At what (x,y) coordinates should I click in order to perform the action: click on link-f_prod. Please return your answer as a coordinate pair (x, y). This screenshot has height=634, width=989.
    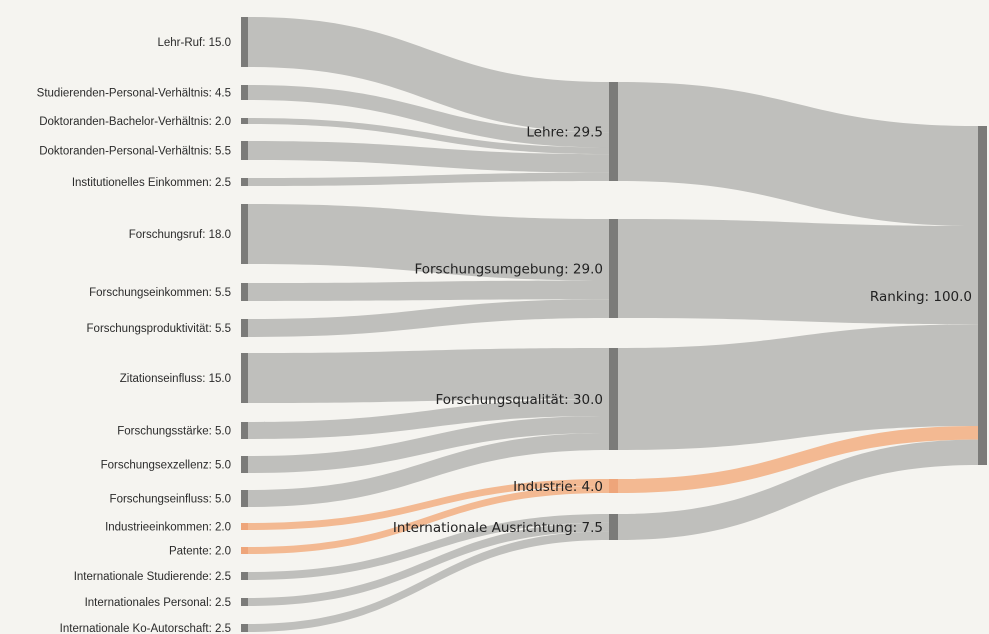
    Looking at the image, I should click on (428, 318).